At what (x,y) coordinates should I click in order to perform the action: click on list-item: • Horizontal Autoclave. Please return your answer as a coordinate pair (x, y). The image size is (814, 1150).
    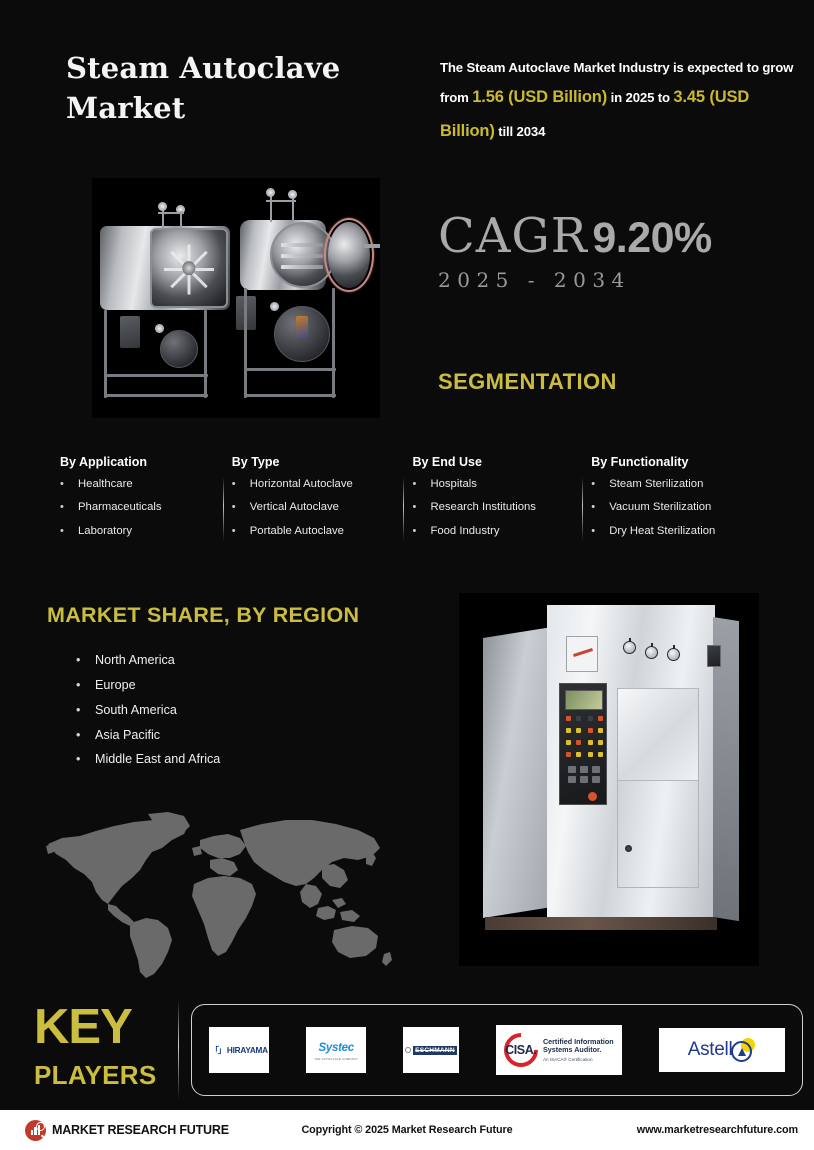
    Looking at the image, I should click on (322, 484).